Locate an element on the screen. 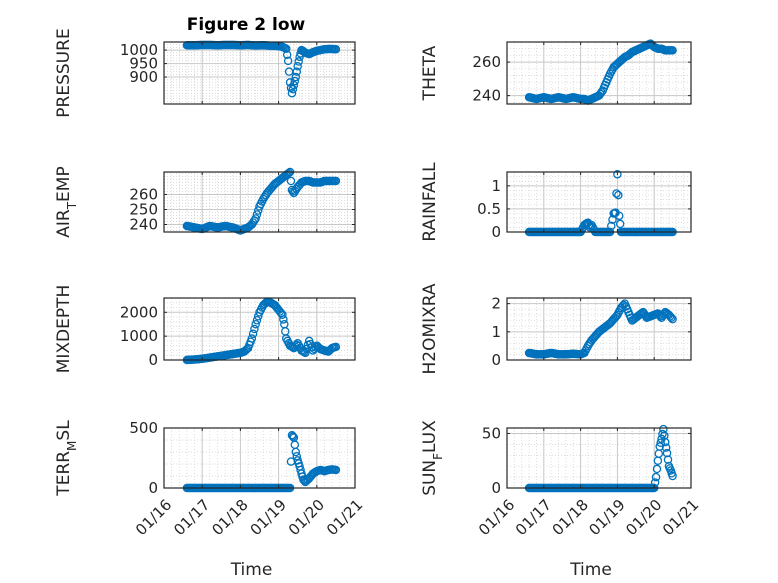  y-tick-label: 240 is located at coordinates (486, 96).